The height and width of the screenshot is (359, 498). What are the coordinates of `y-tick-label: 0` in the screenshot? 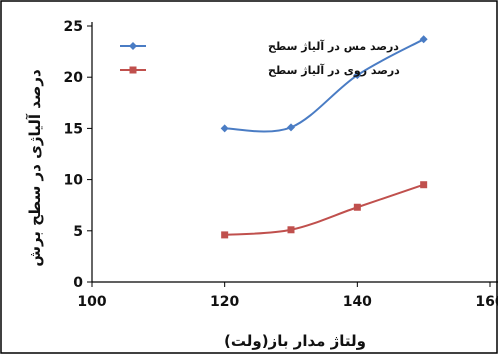 It's located at (78, 283).